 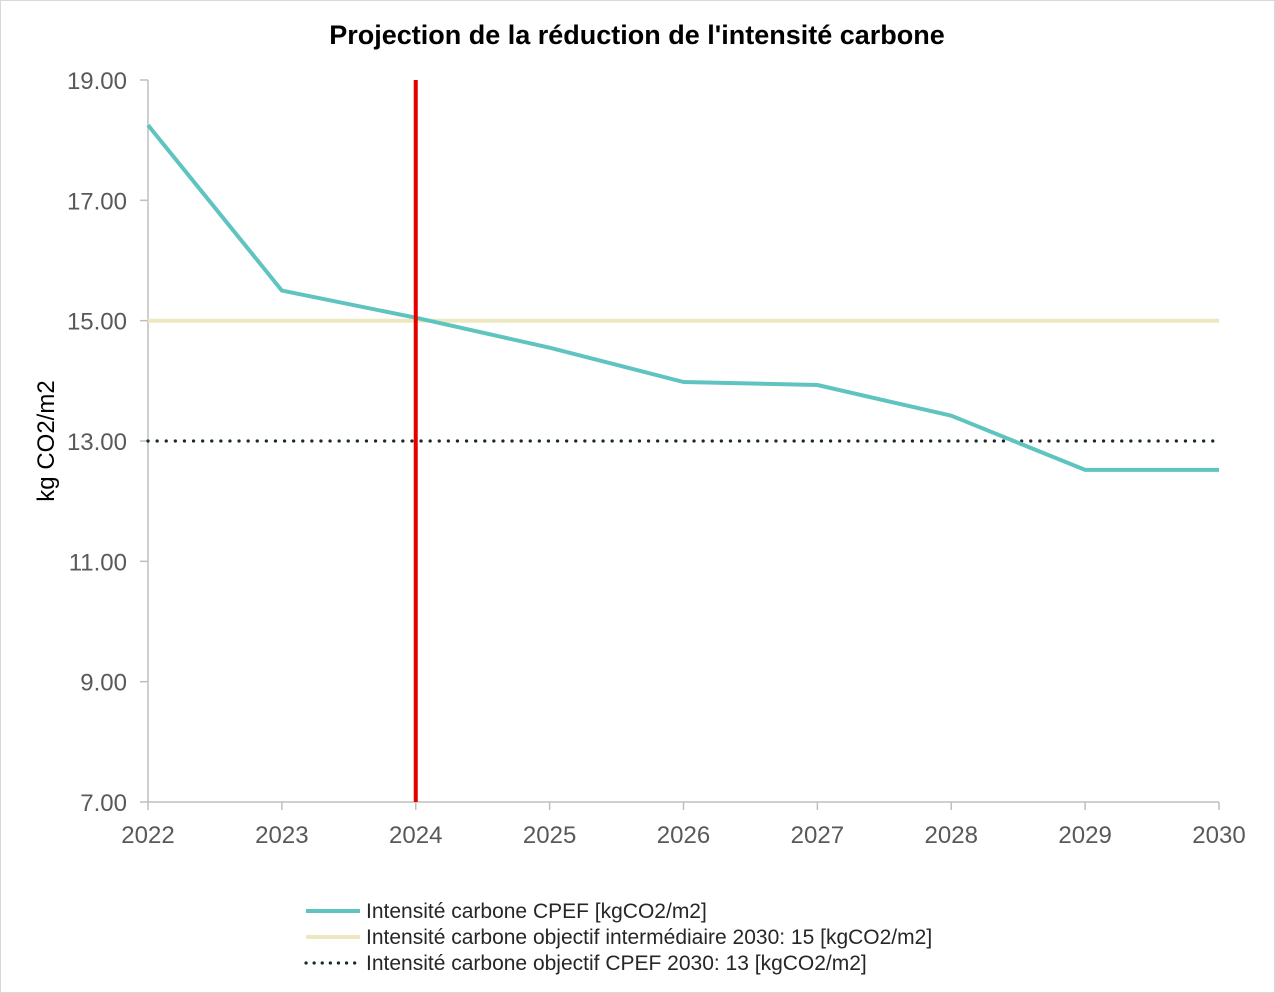 What do you see at coordinates (1218, 835) in the screenshot?
I see `x-tick-label: 2030` at bounding box center [1218, 835].